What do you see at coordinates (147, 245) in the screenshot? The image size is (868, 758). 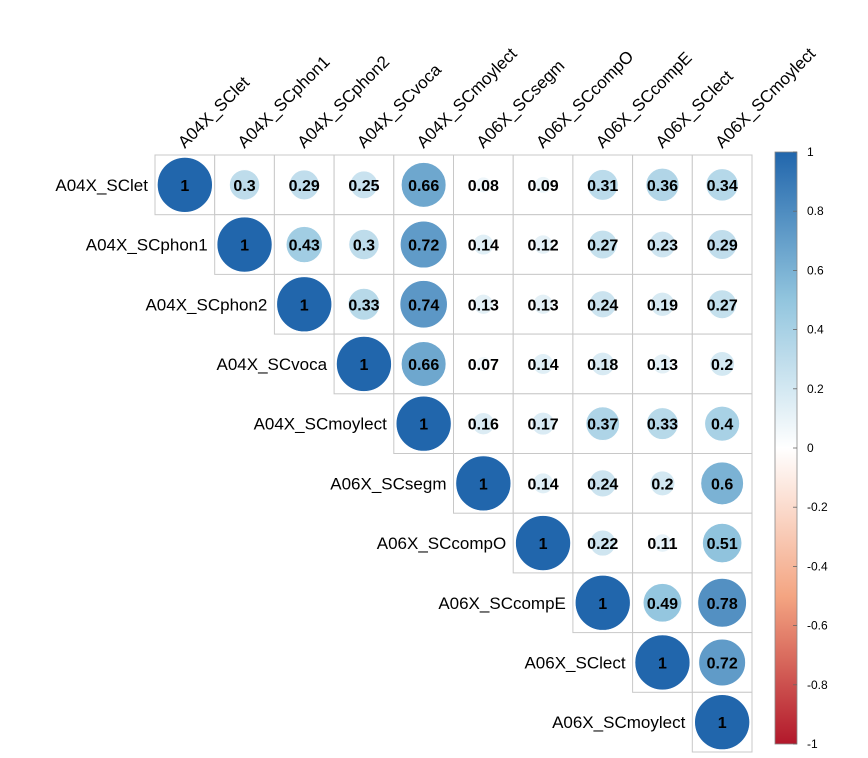 I see `row-label: A04X_SCphon1` at bounding box center [147, 245].